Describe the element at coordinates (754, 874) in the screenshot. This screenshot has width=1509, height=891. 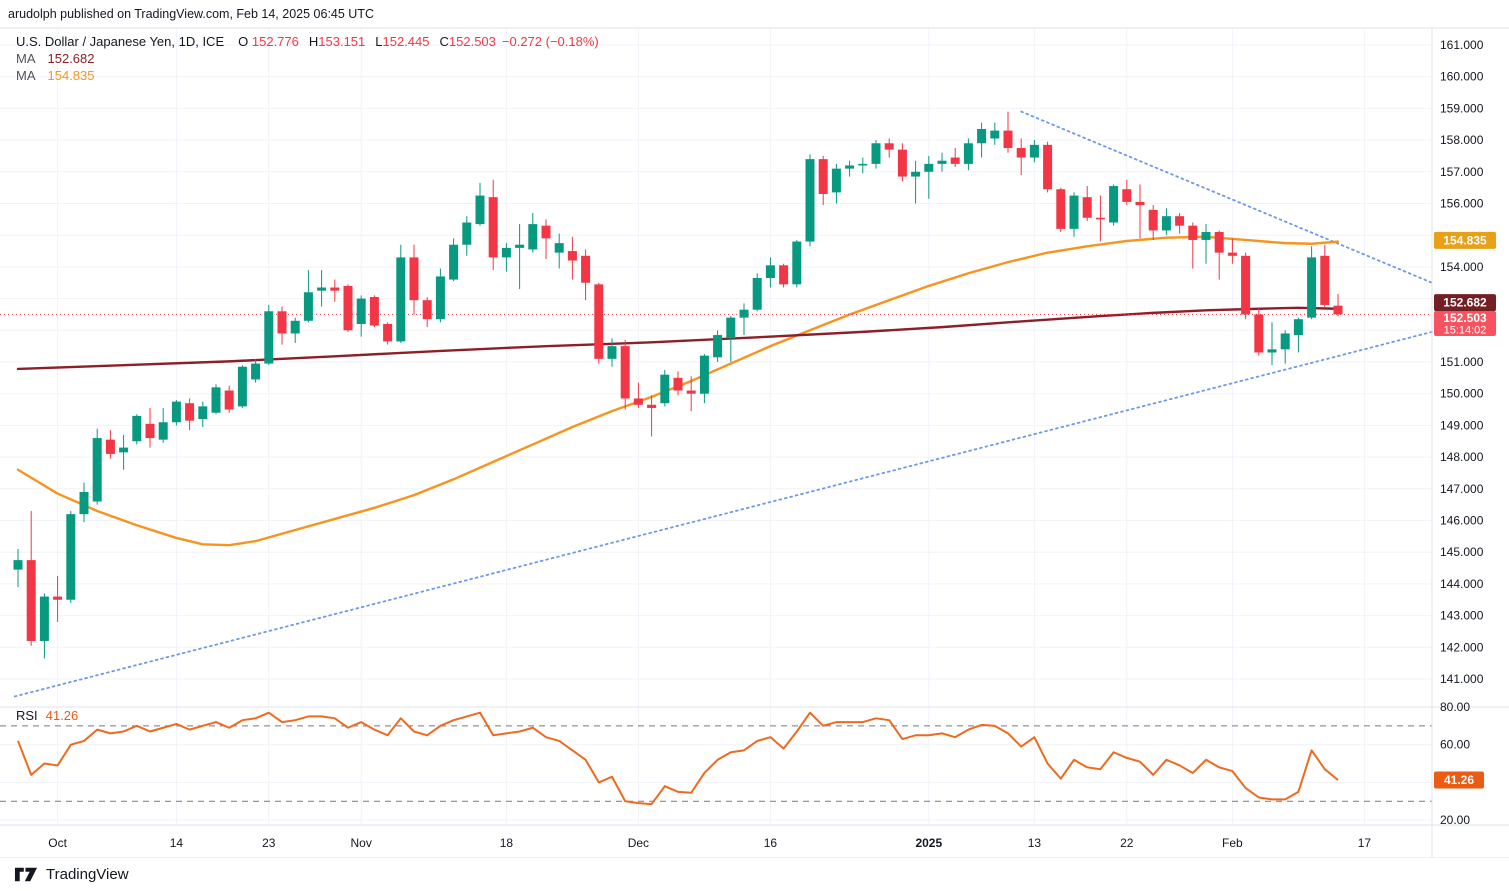
I see `footer-bar: TradingView` at that location.